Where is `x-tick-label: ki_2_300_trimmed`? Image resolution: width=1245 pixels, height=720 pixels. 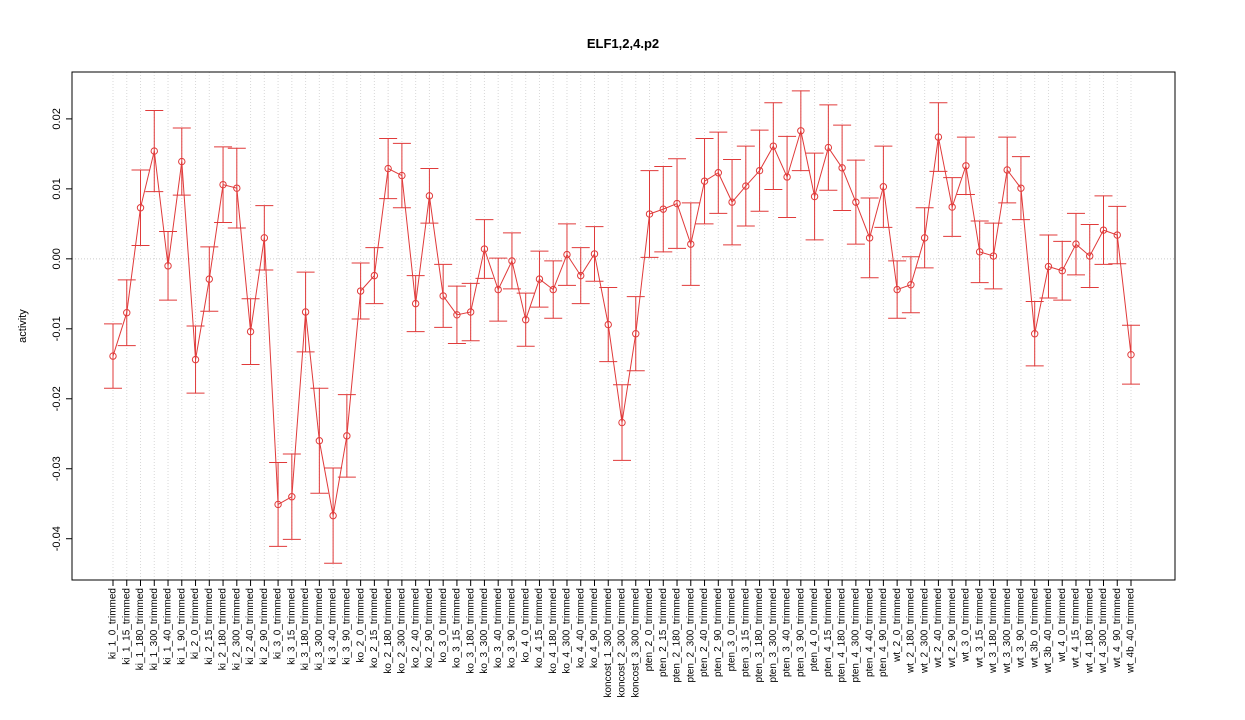
x-tick-label: ki_2_300_trimmed is located at coordinates (236, 629).